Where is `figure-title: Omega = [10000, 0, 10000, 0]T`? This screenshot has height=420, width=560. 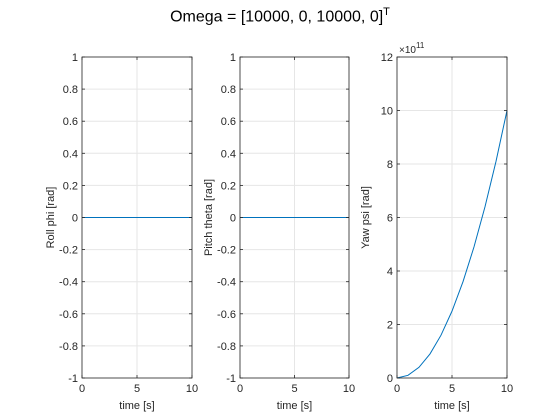
figure-title: Omega = [10000, 0, 10000, 0]T is located at coordinates (280, 16).